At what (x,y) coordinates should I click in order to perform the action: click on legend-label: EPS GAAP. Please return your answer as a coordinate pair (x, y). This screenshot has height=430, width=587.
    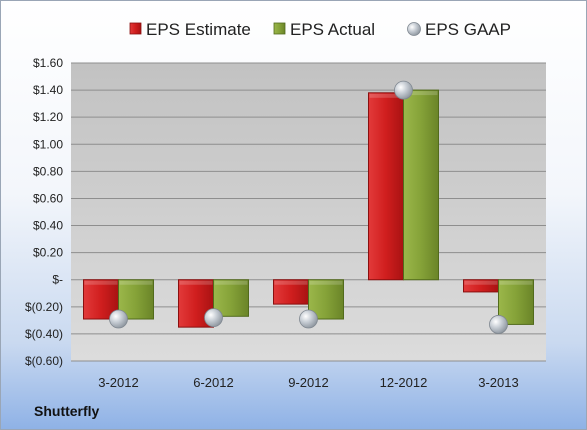
    Looking at the image, I should click on (468, 29).